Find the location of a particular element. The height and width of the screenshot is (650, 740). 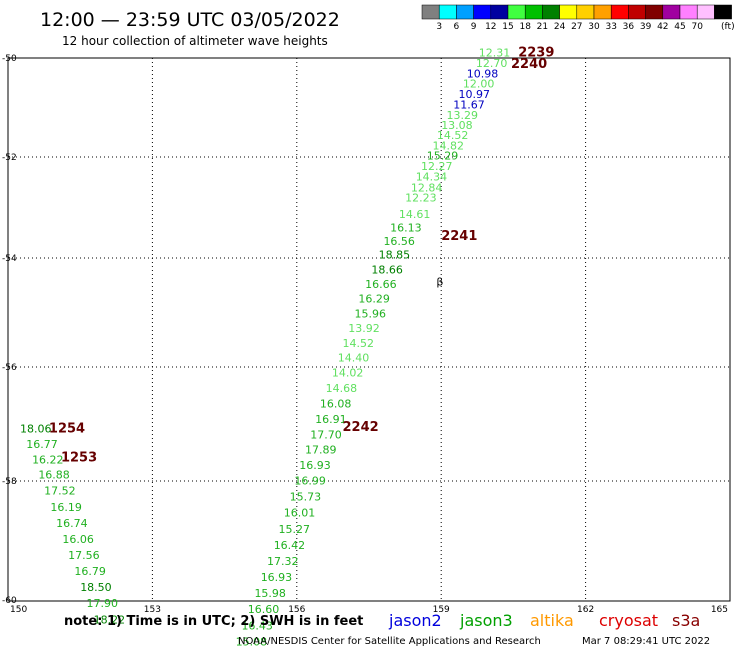

wave-height-value: 16.60 is located at coordinates (263, 609).